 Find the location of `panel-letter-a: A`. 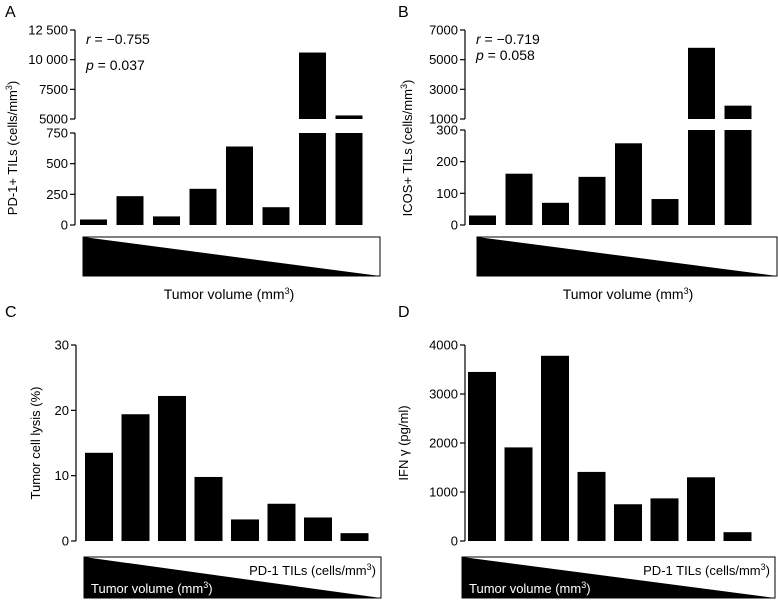

panel-letter-a: A is located at coordinates (10, 12).